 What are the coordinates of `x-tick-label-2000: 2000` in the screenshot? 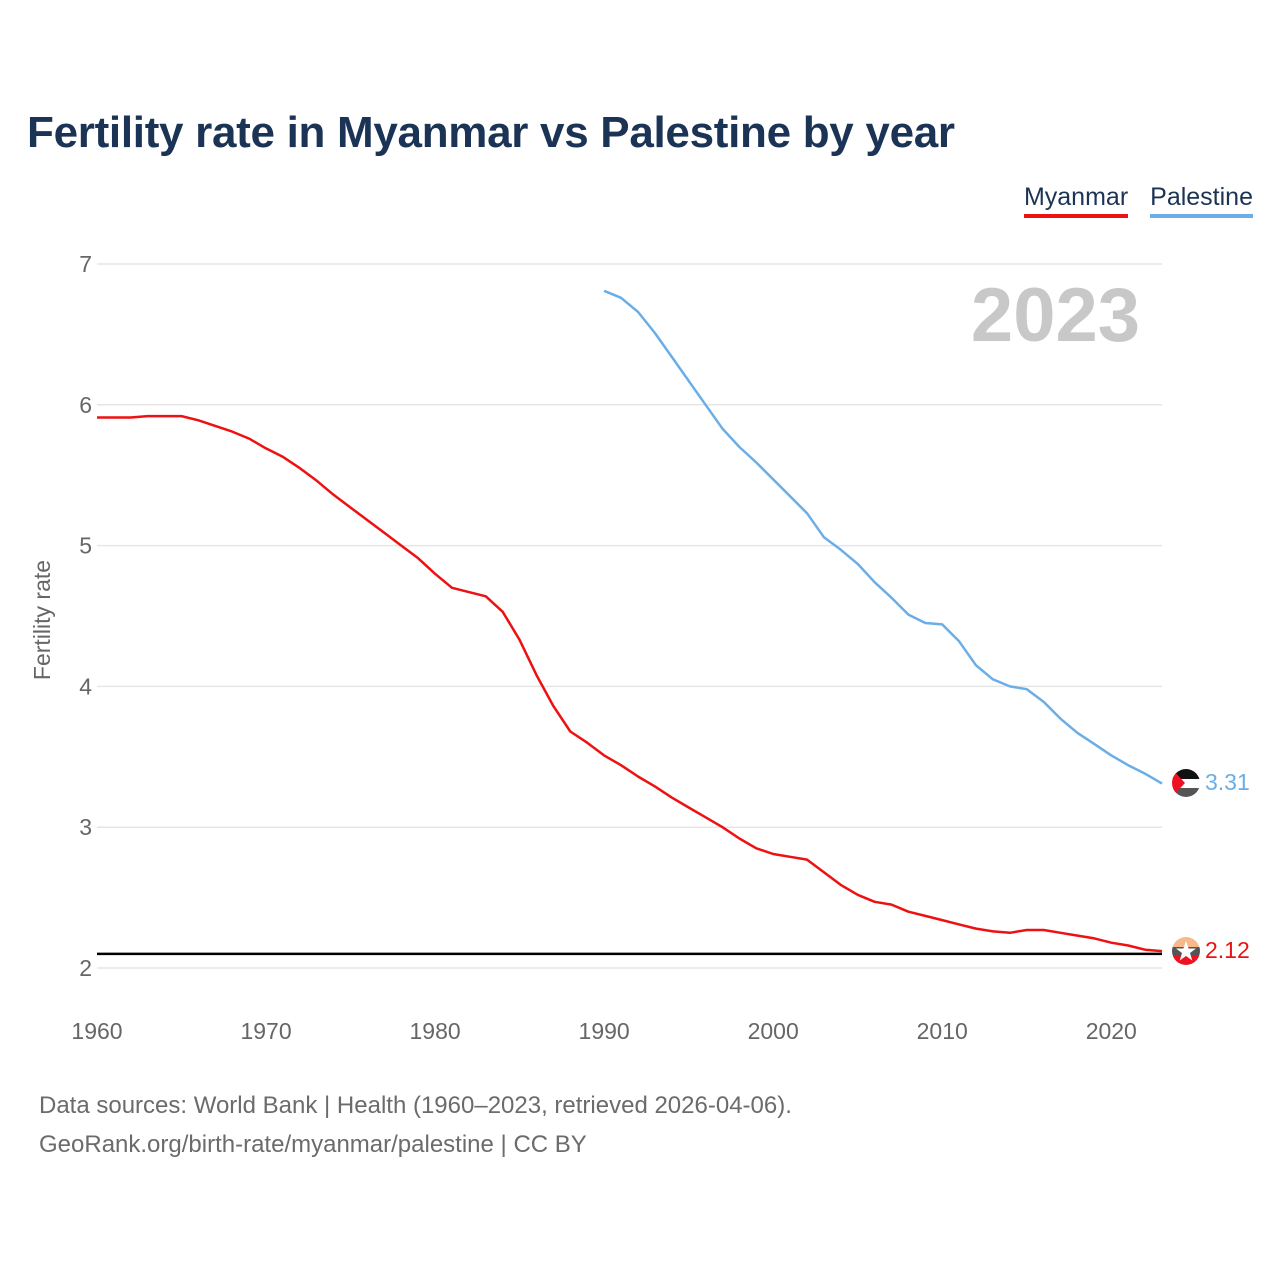 It's located at (773, 1031).